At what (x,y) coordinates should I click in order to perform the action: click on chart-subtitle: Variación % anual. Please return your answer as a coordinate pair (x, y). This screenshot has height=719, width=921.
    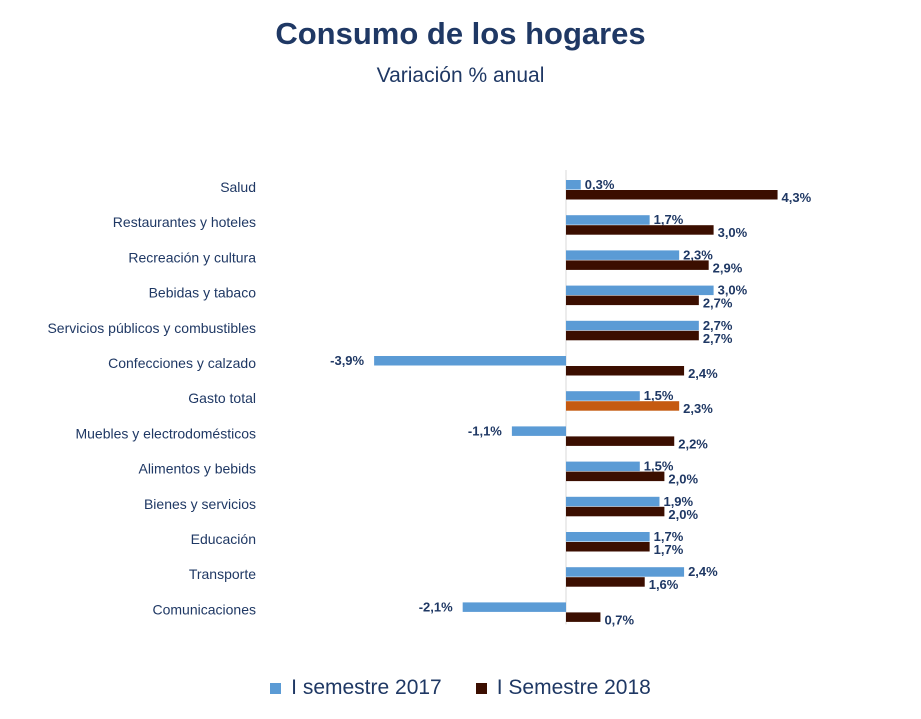
    Looking at the image, I should click on (460, 75).